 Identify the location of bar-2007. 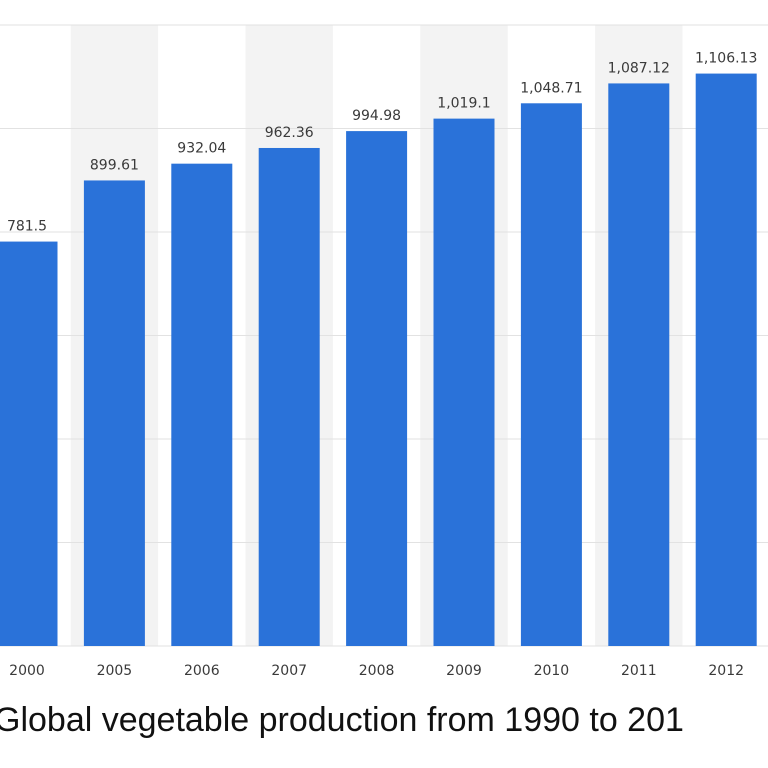
(289, 396).